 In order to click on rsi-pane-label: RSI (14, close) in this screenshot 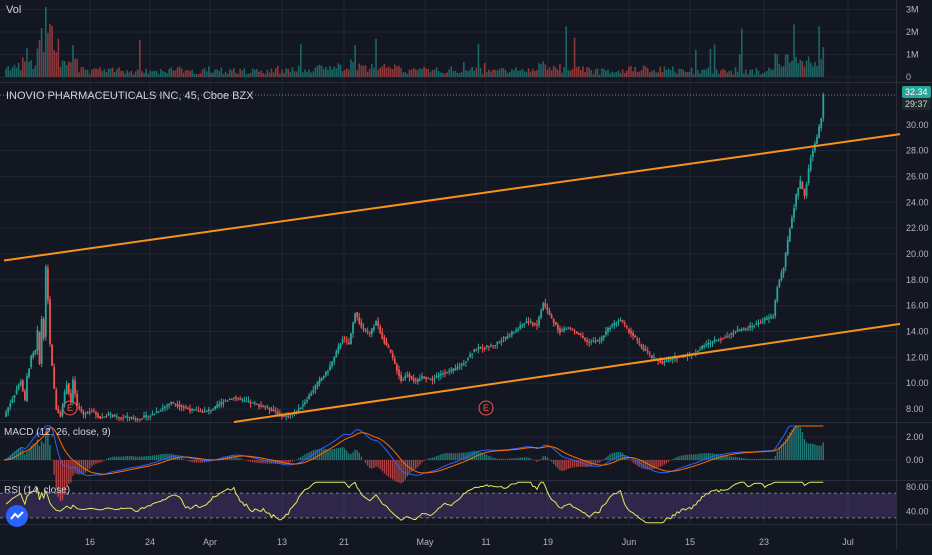, I will do `click(37, 490)`.